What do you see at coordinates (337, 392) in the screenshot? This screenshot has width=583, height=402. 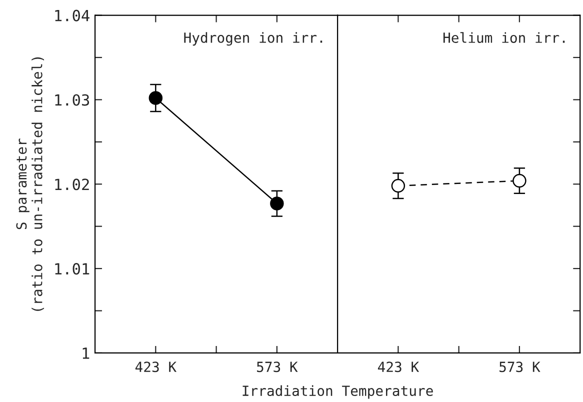 I see `x-axis-title: Irradiation Temperature` at bounding box center [337, 392].